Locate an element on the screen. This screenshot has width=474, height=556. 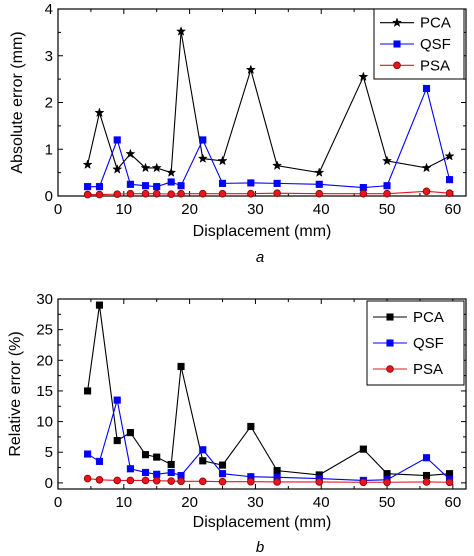
legend-label-pca: PCA is located at coordinates (428, 317).